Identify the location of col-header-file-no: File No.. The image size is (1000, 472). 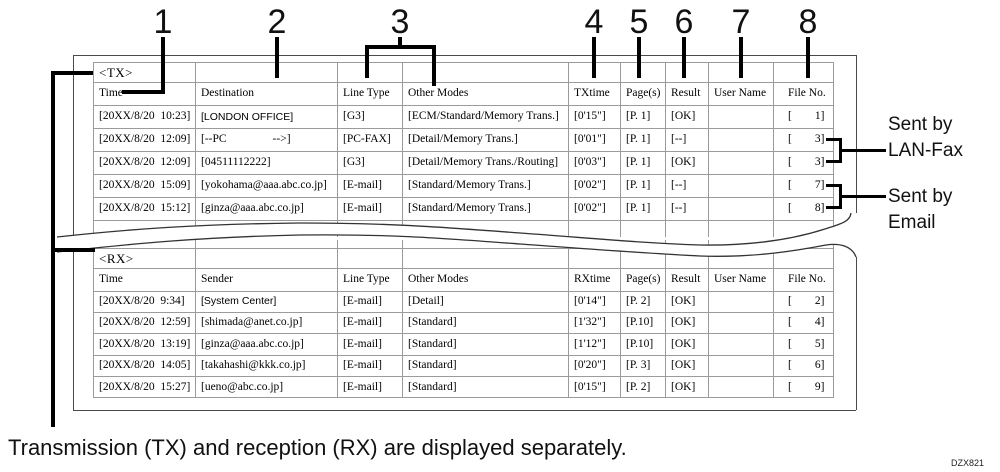
(803, 279).